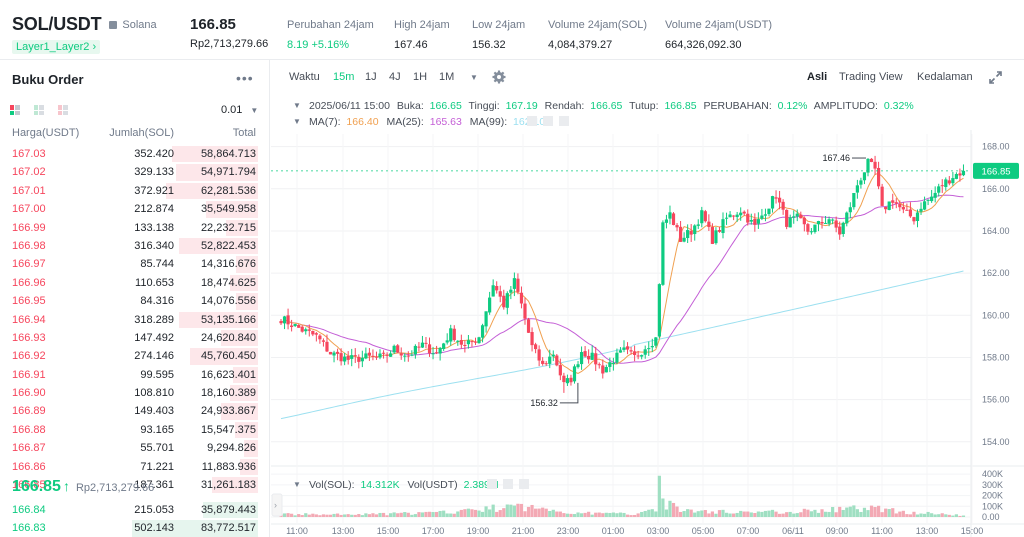 This screenshot has width=1024, height=537. Describe the element at coordinates (548, 121) in the screenshot. I see `ma-settings-icon` at that location.